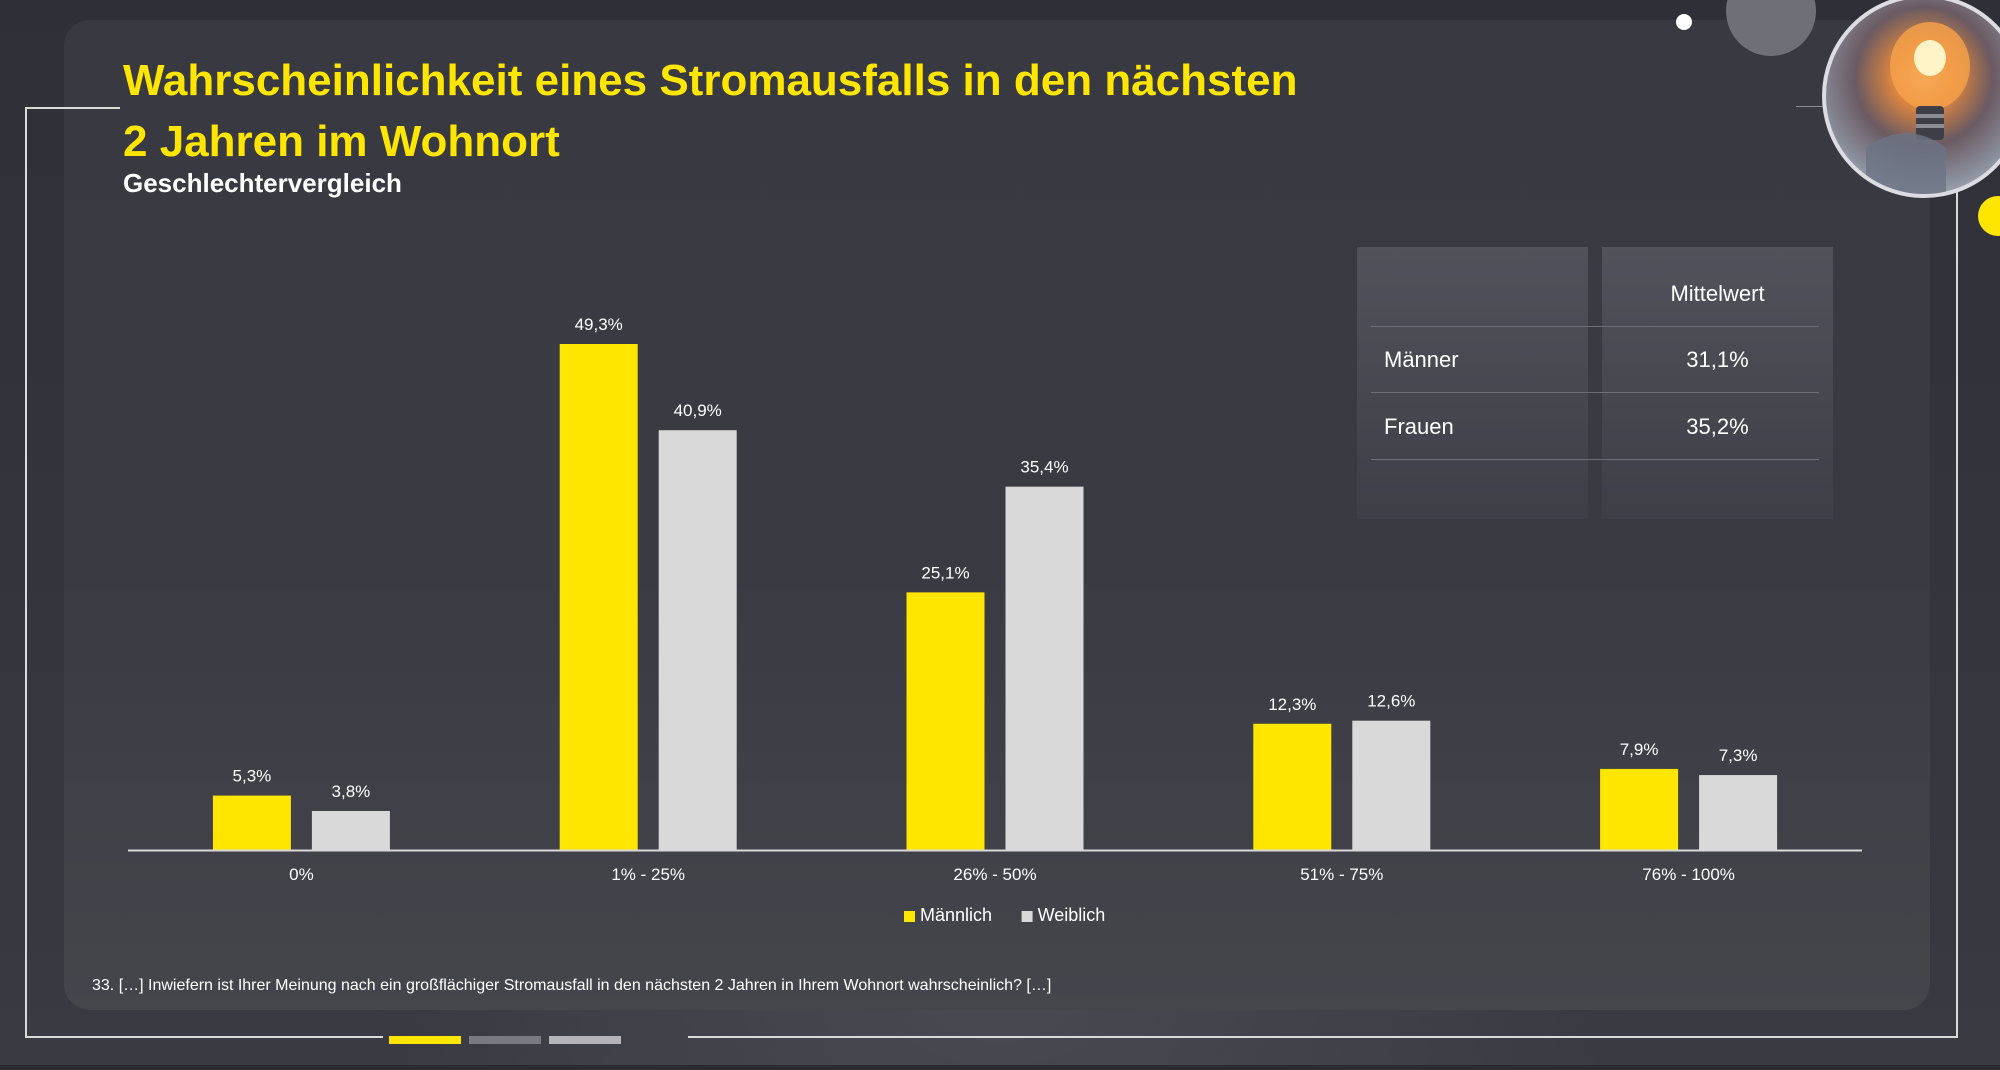 Image resolution: width=2000 pixels, height=1070 pixels. Describe the element at coordinates (698, 410) in the screenshot. I see `data-label: 40,9%` at that location.